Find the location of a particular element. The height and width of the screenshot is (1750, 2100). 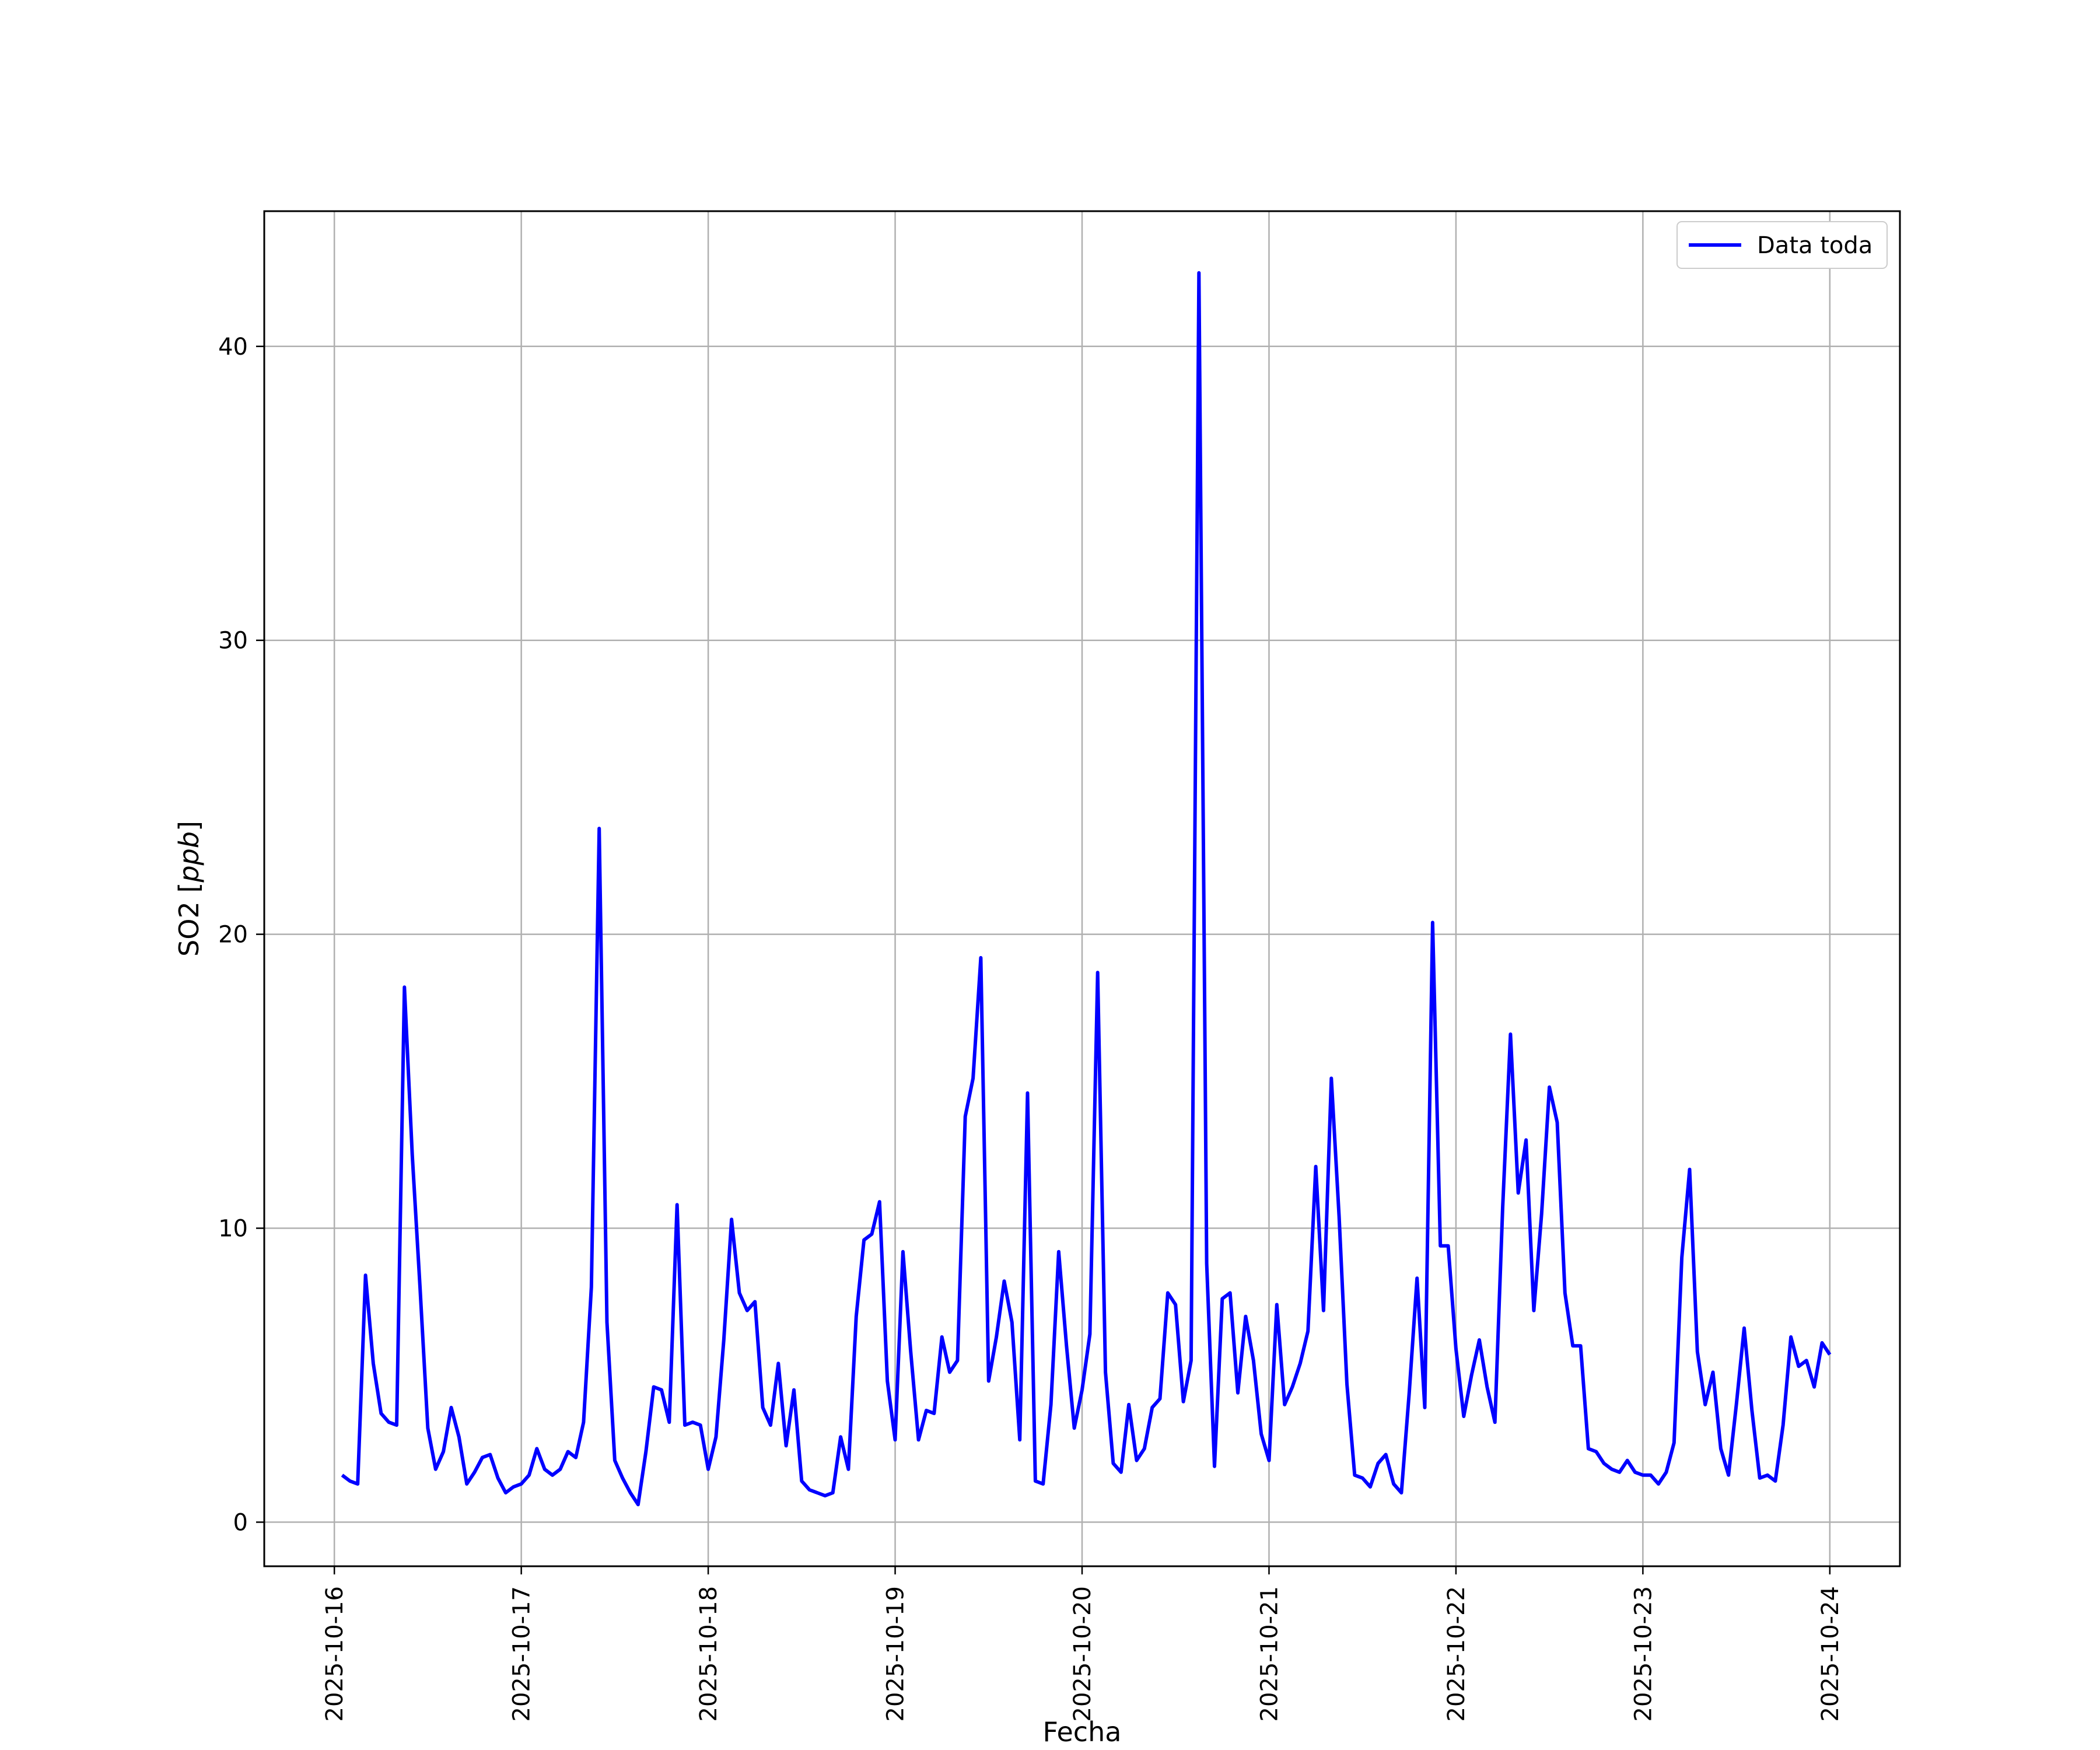

x-tick-label: 2025-10-20 is located at coordinates (1082, 1653).